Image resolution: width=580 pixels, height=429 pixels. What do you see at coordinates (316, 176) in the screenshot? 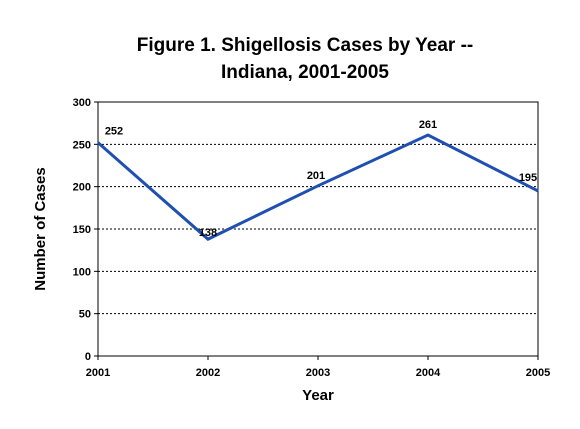
I see `data-label: 201` at bounding box center [316, 176].